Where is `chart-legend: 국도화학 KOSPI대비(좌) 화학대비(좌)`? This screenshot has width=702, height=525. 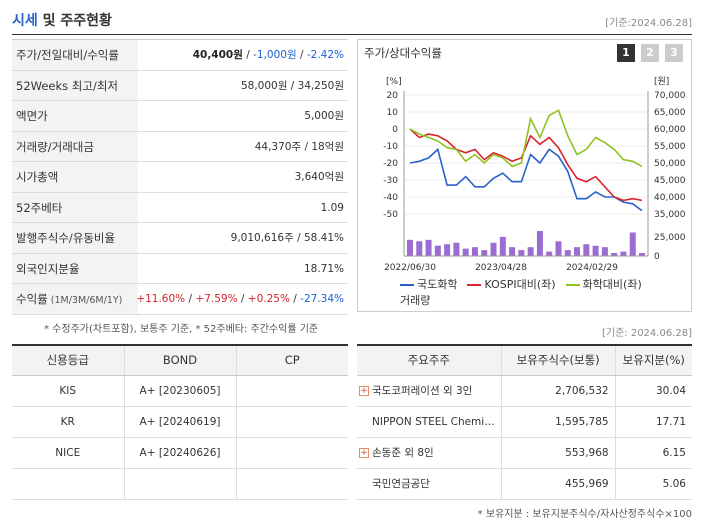 chart-legend: 국도화학 KOSPI대비(좌) 화학대비(좌) is located at coordinates (526, 284).